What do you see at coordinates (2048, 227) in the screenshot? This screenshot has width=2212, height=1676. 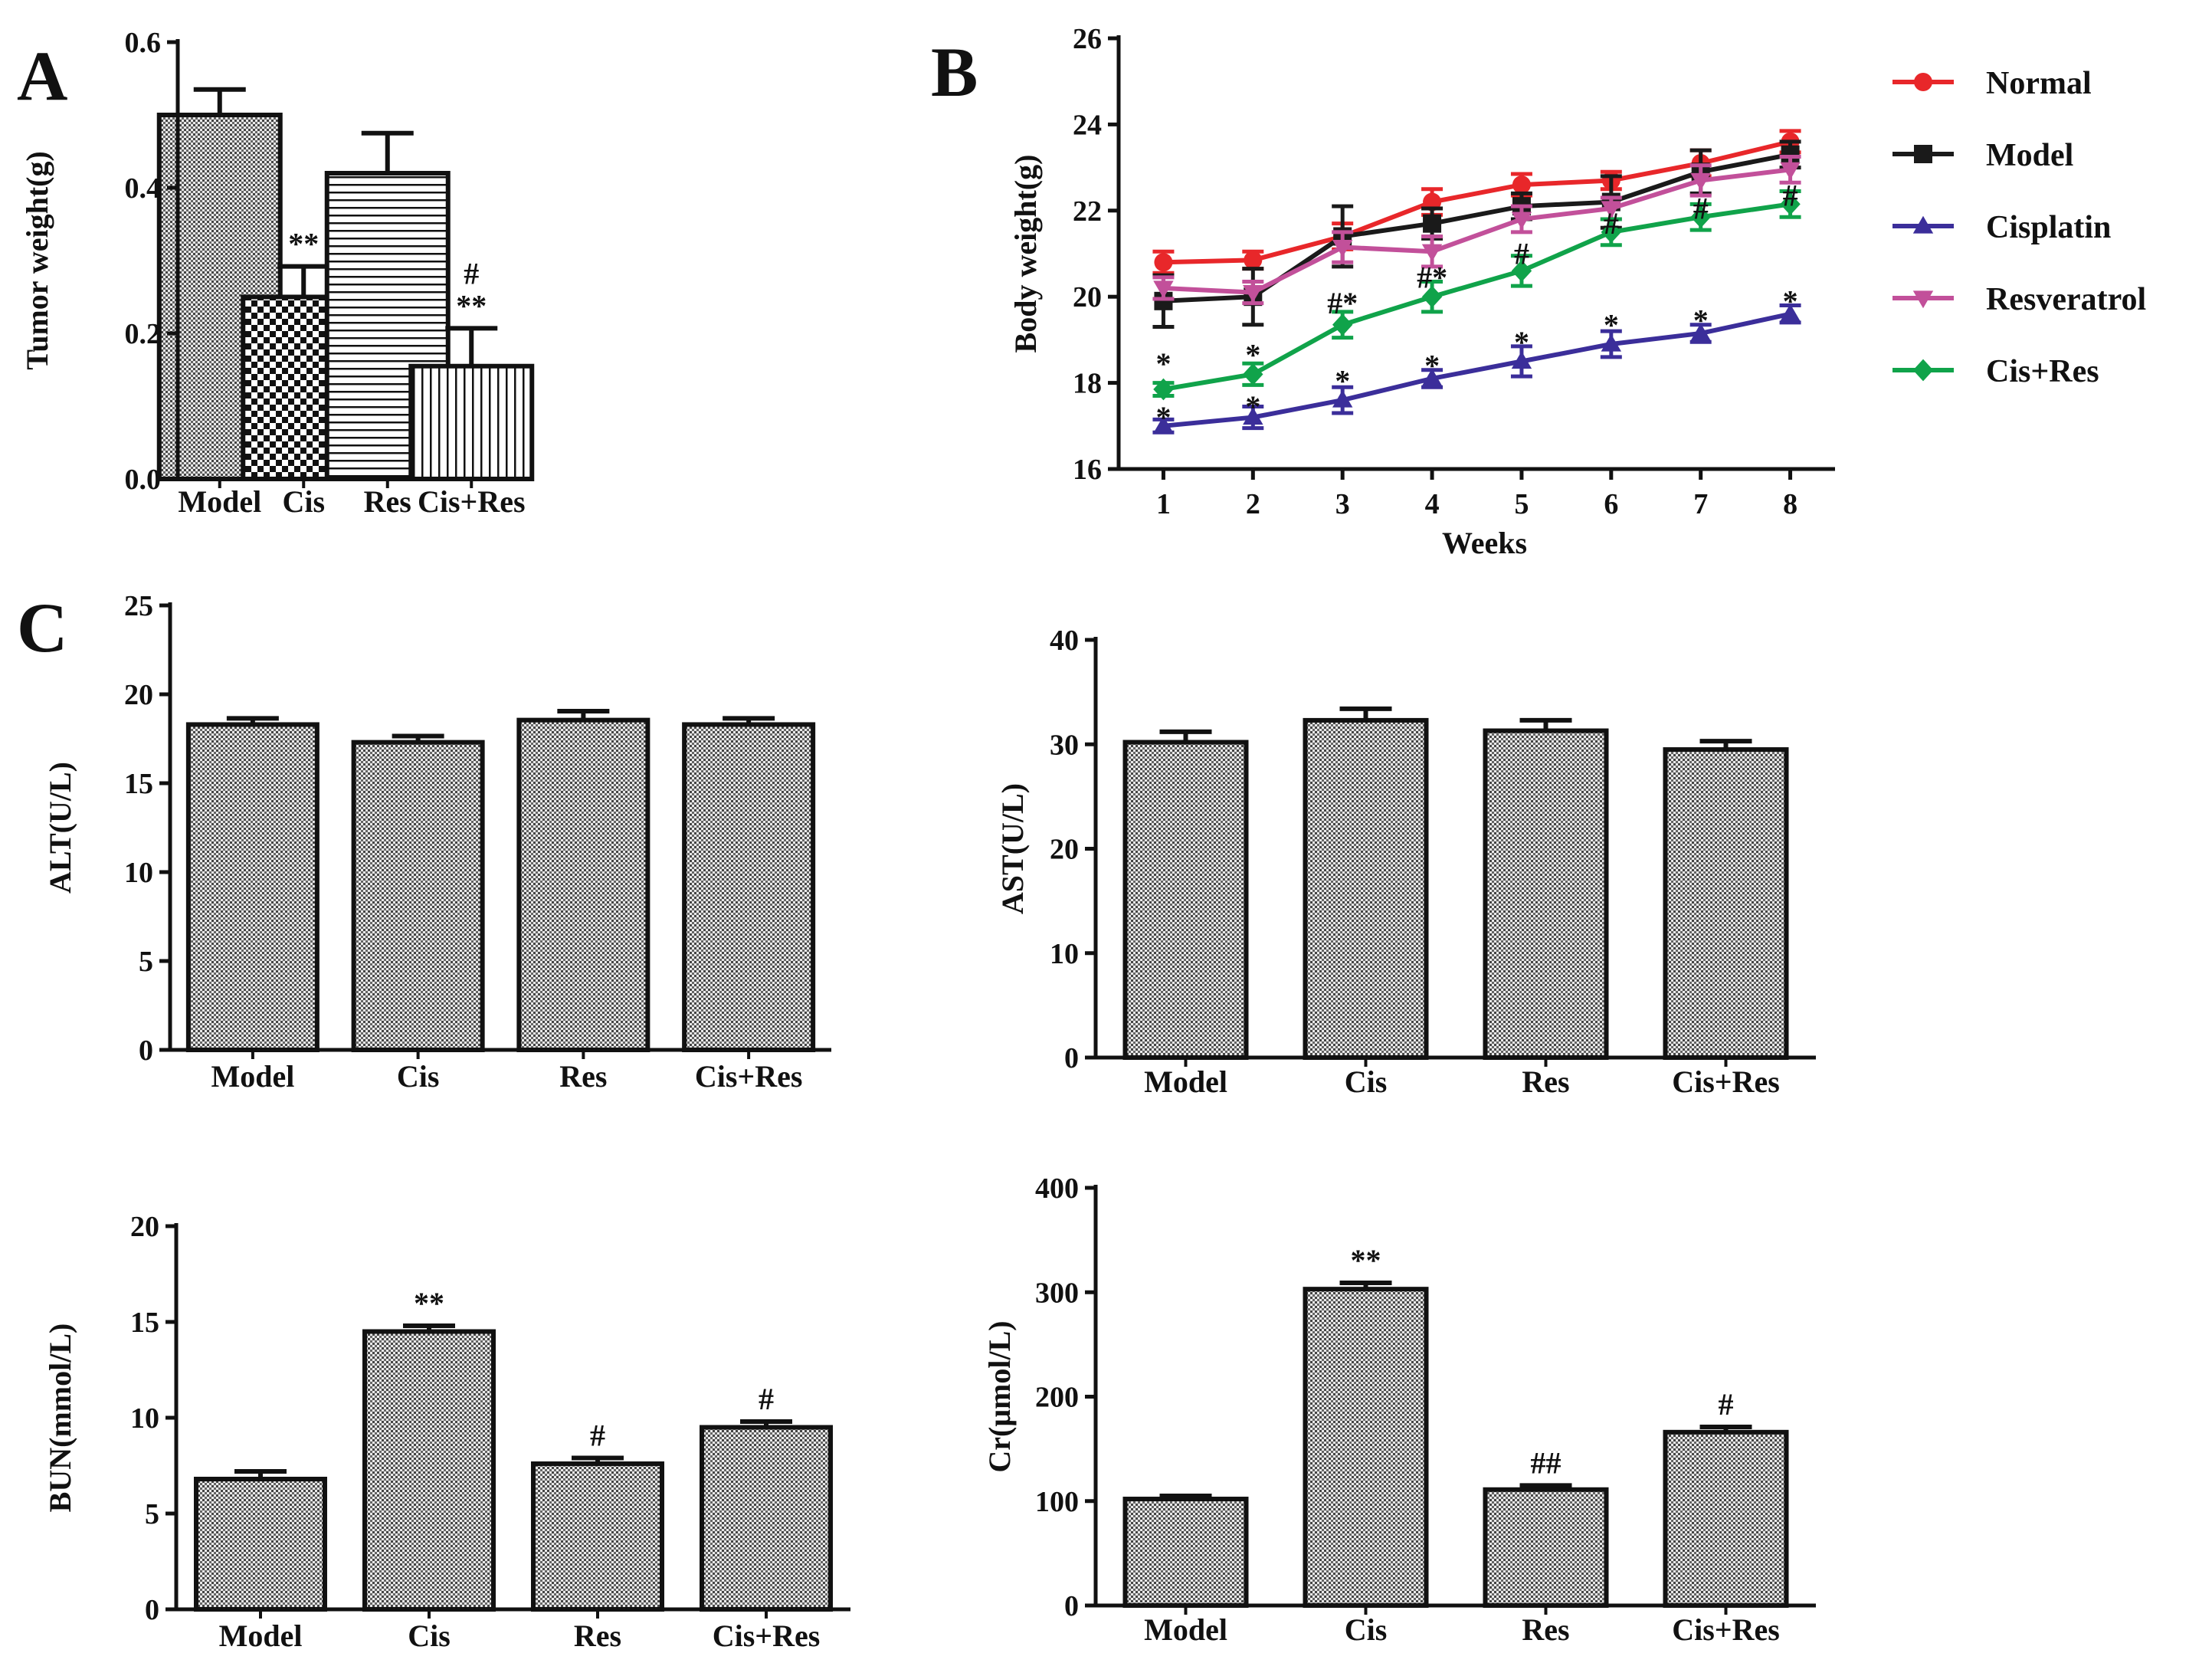 I see `legend-label: Cisplatin` at bounding box center [2048, 227].